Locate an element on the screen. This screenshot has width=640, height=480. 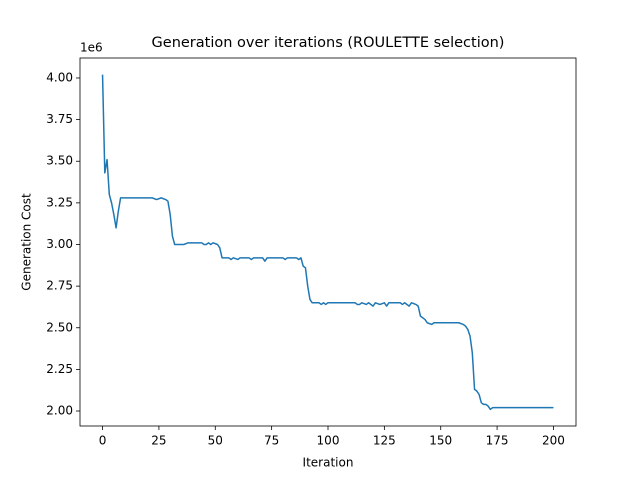
y-offset-label: 1e6 is located at coordinates (91, 48).